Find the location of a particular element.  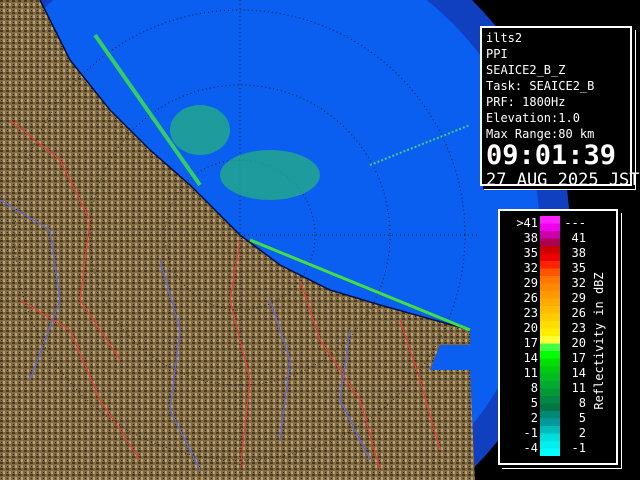

legend-row: 23 26 is located at coordinates (545, 313).